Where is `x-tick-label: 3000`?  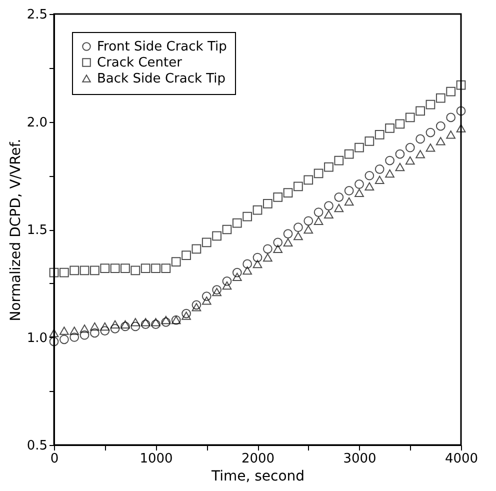
x-tick-label: 3000 is located at coordinates (359, 459).